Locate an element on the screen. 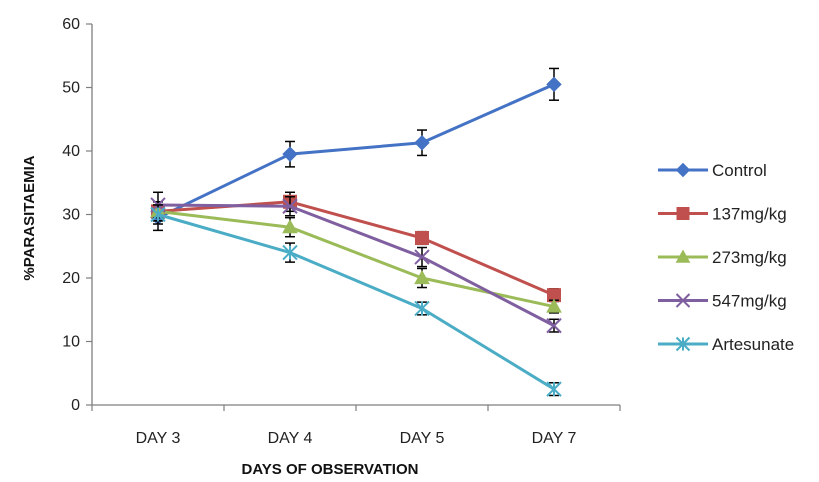  legend-item: 273mg/kg is located at coordinates (722, 257).